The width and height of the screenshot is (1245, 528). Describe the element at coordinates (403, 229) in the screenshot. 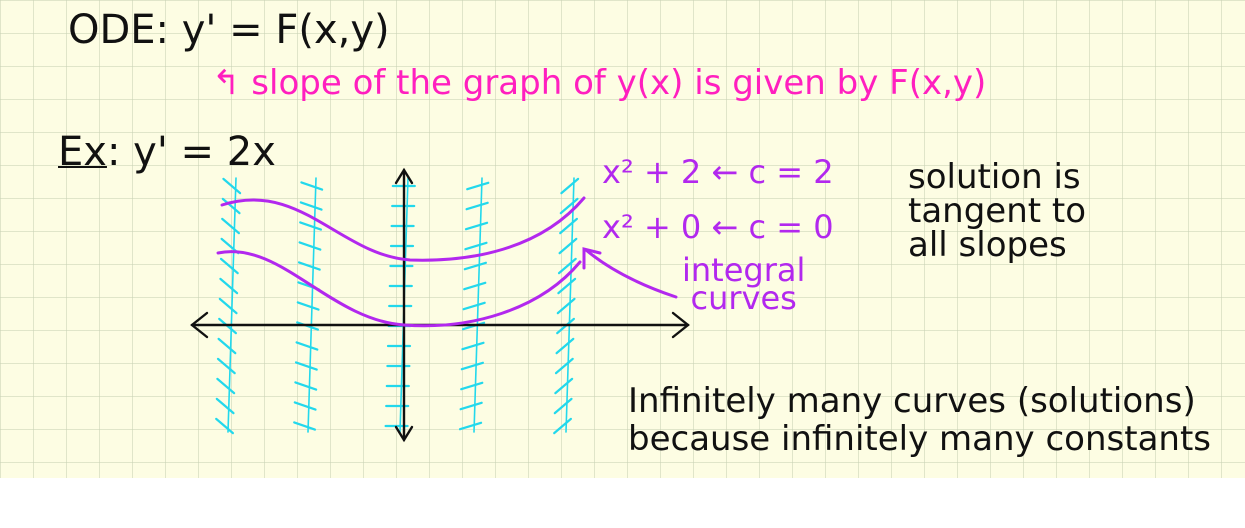

I see `integral-curve-c2` at that location.